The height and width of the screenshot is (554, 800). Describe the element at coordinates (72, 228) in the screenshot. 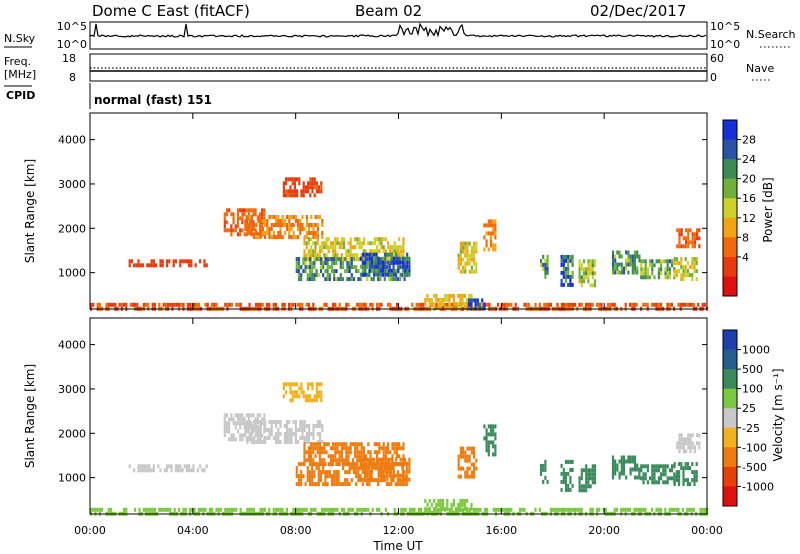

I see `y-tick-label: 2000` at that location.